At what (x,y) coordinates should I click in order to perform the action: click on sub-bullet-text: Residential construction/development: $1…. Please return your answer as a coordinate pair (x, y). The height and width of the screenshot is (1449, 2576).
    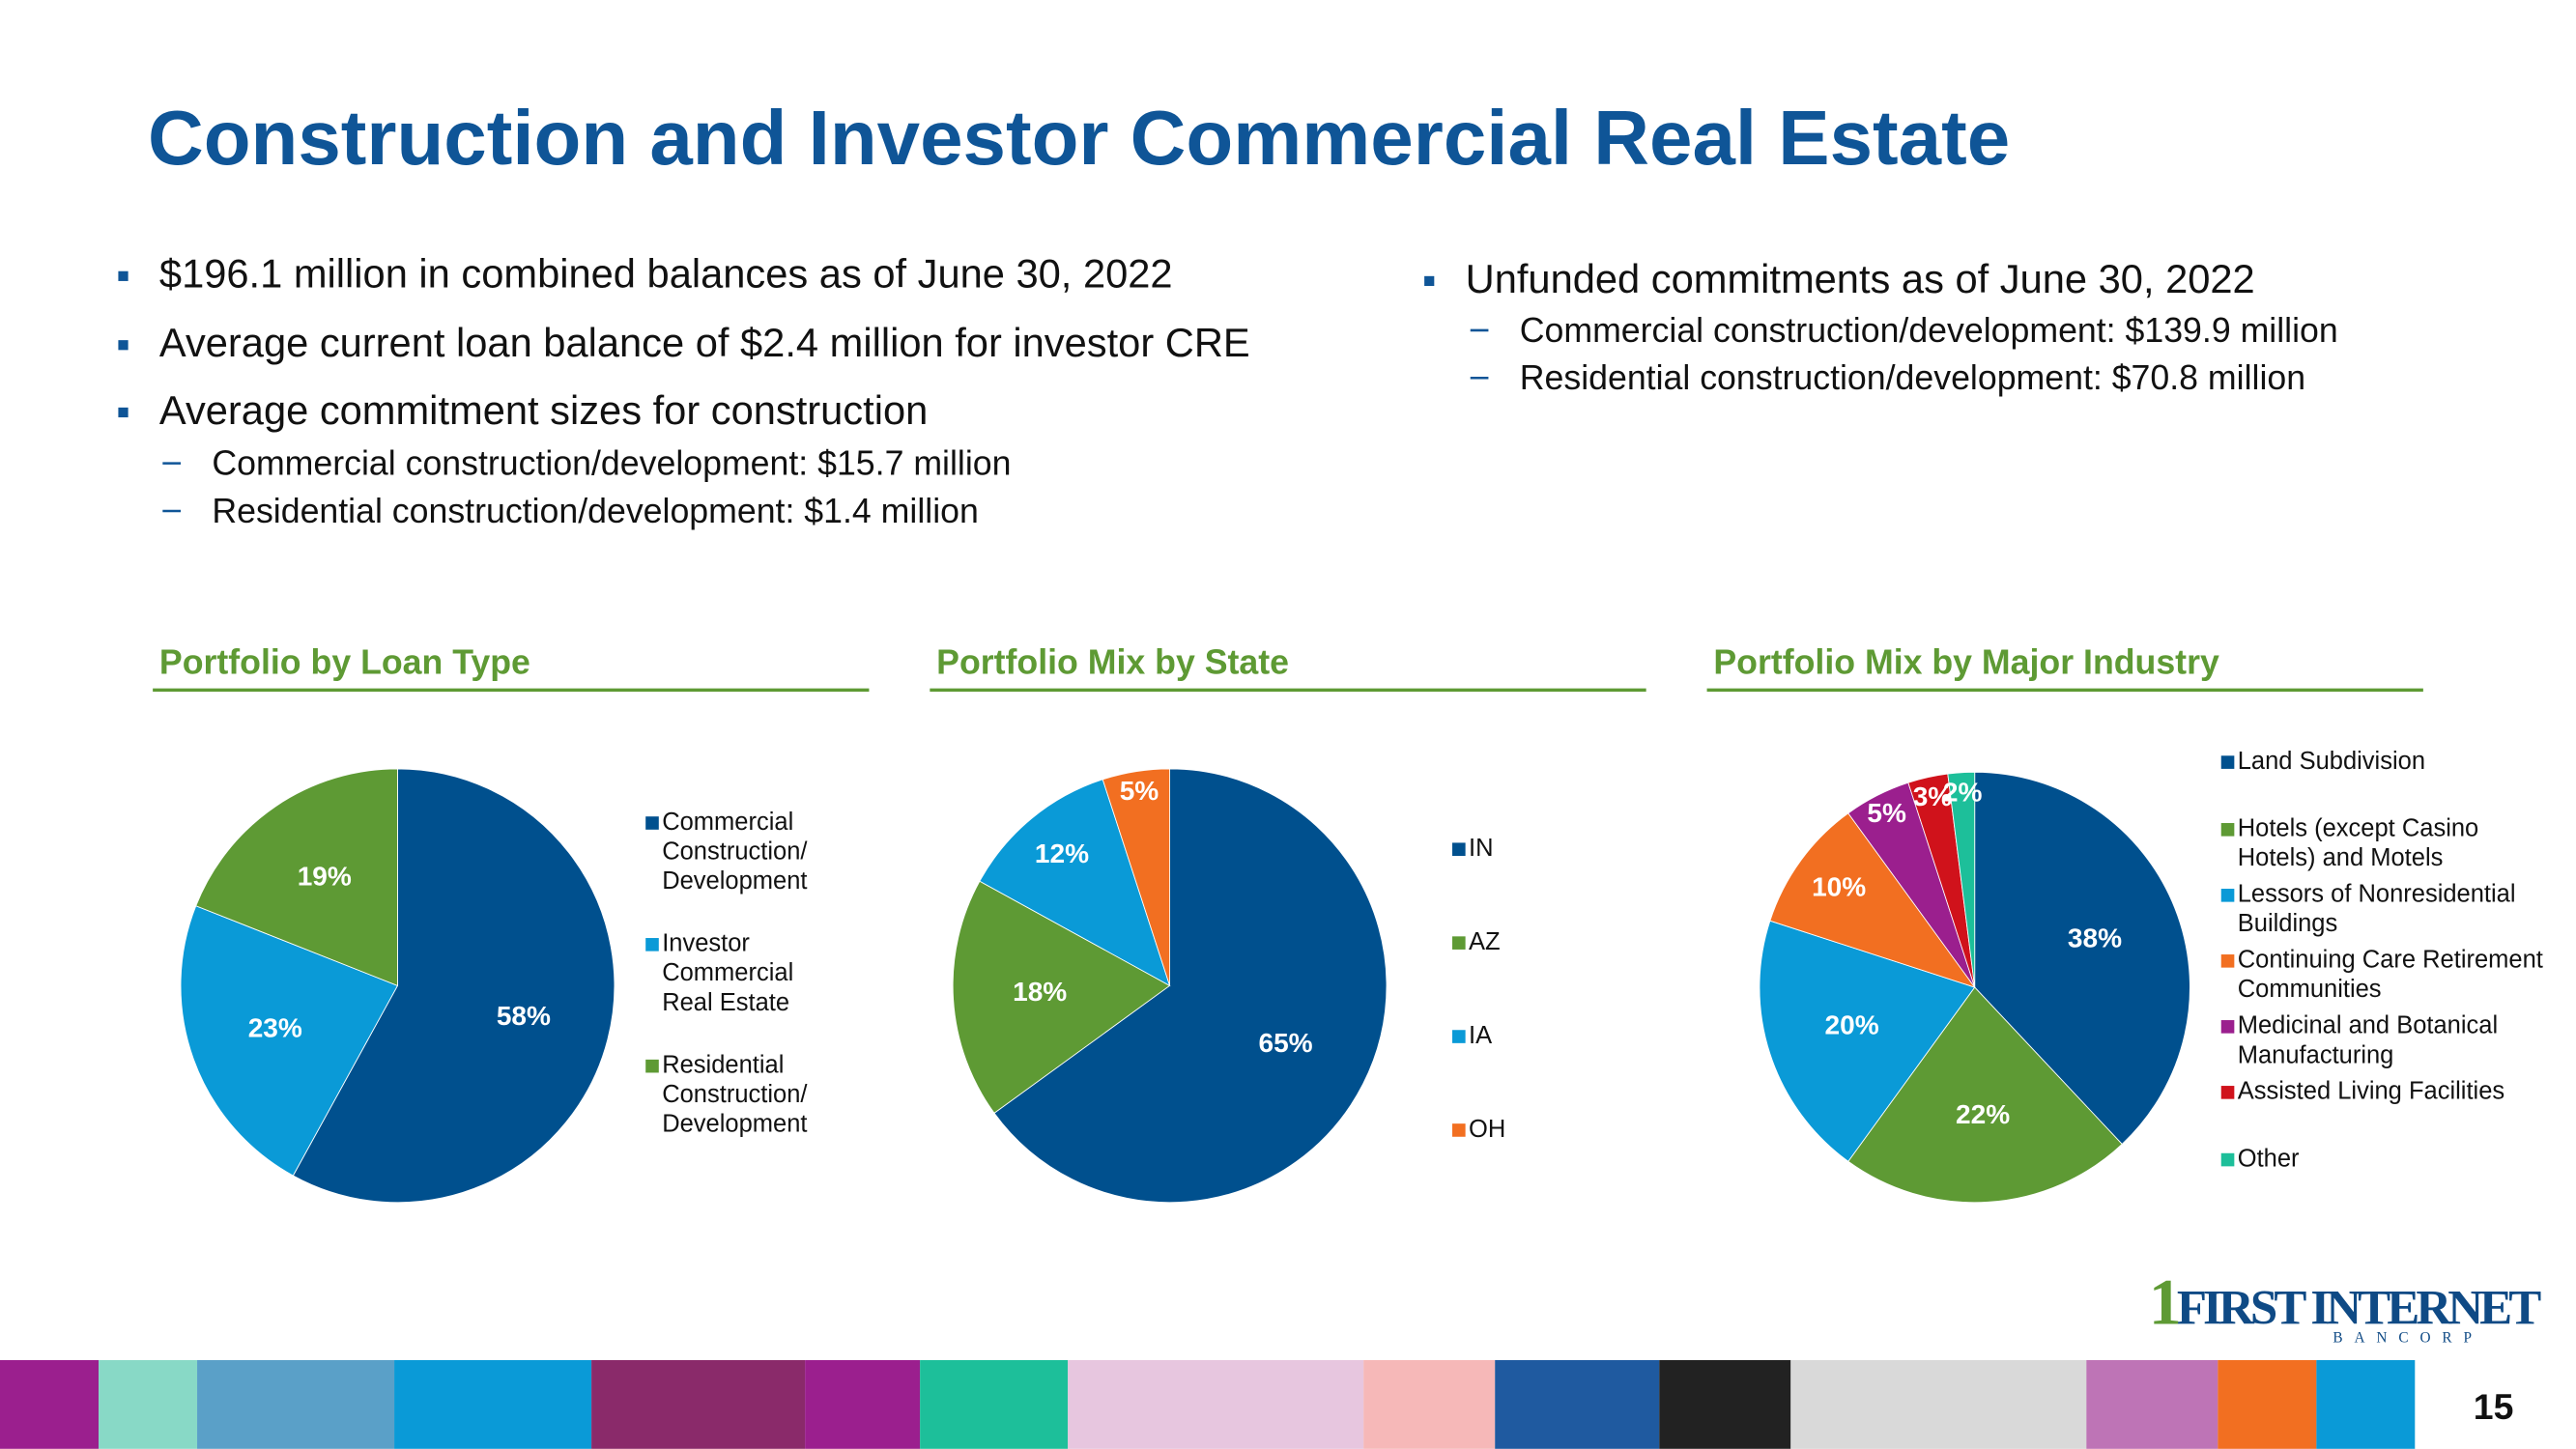
    Looking at the image, I should click on (595, 511).